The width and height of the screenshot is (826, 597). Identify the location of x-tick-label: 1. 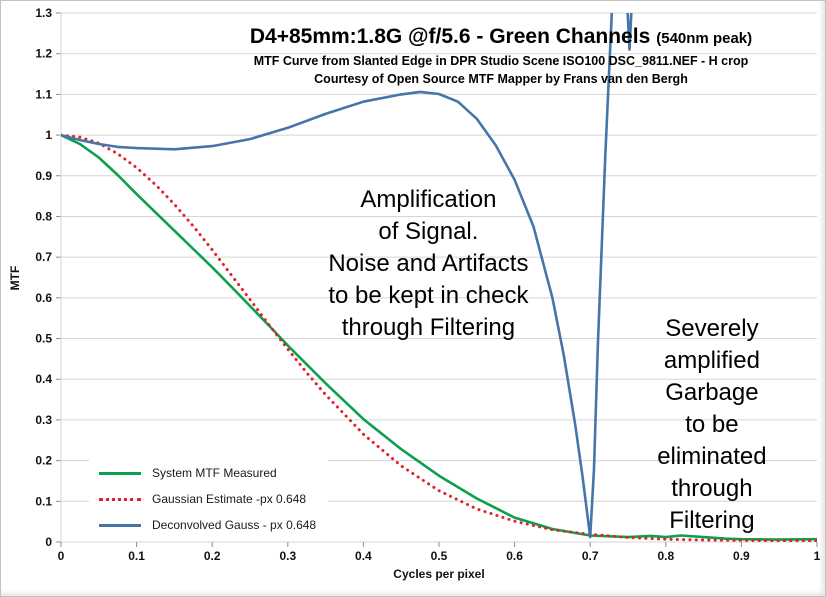
(817, 556).